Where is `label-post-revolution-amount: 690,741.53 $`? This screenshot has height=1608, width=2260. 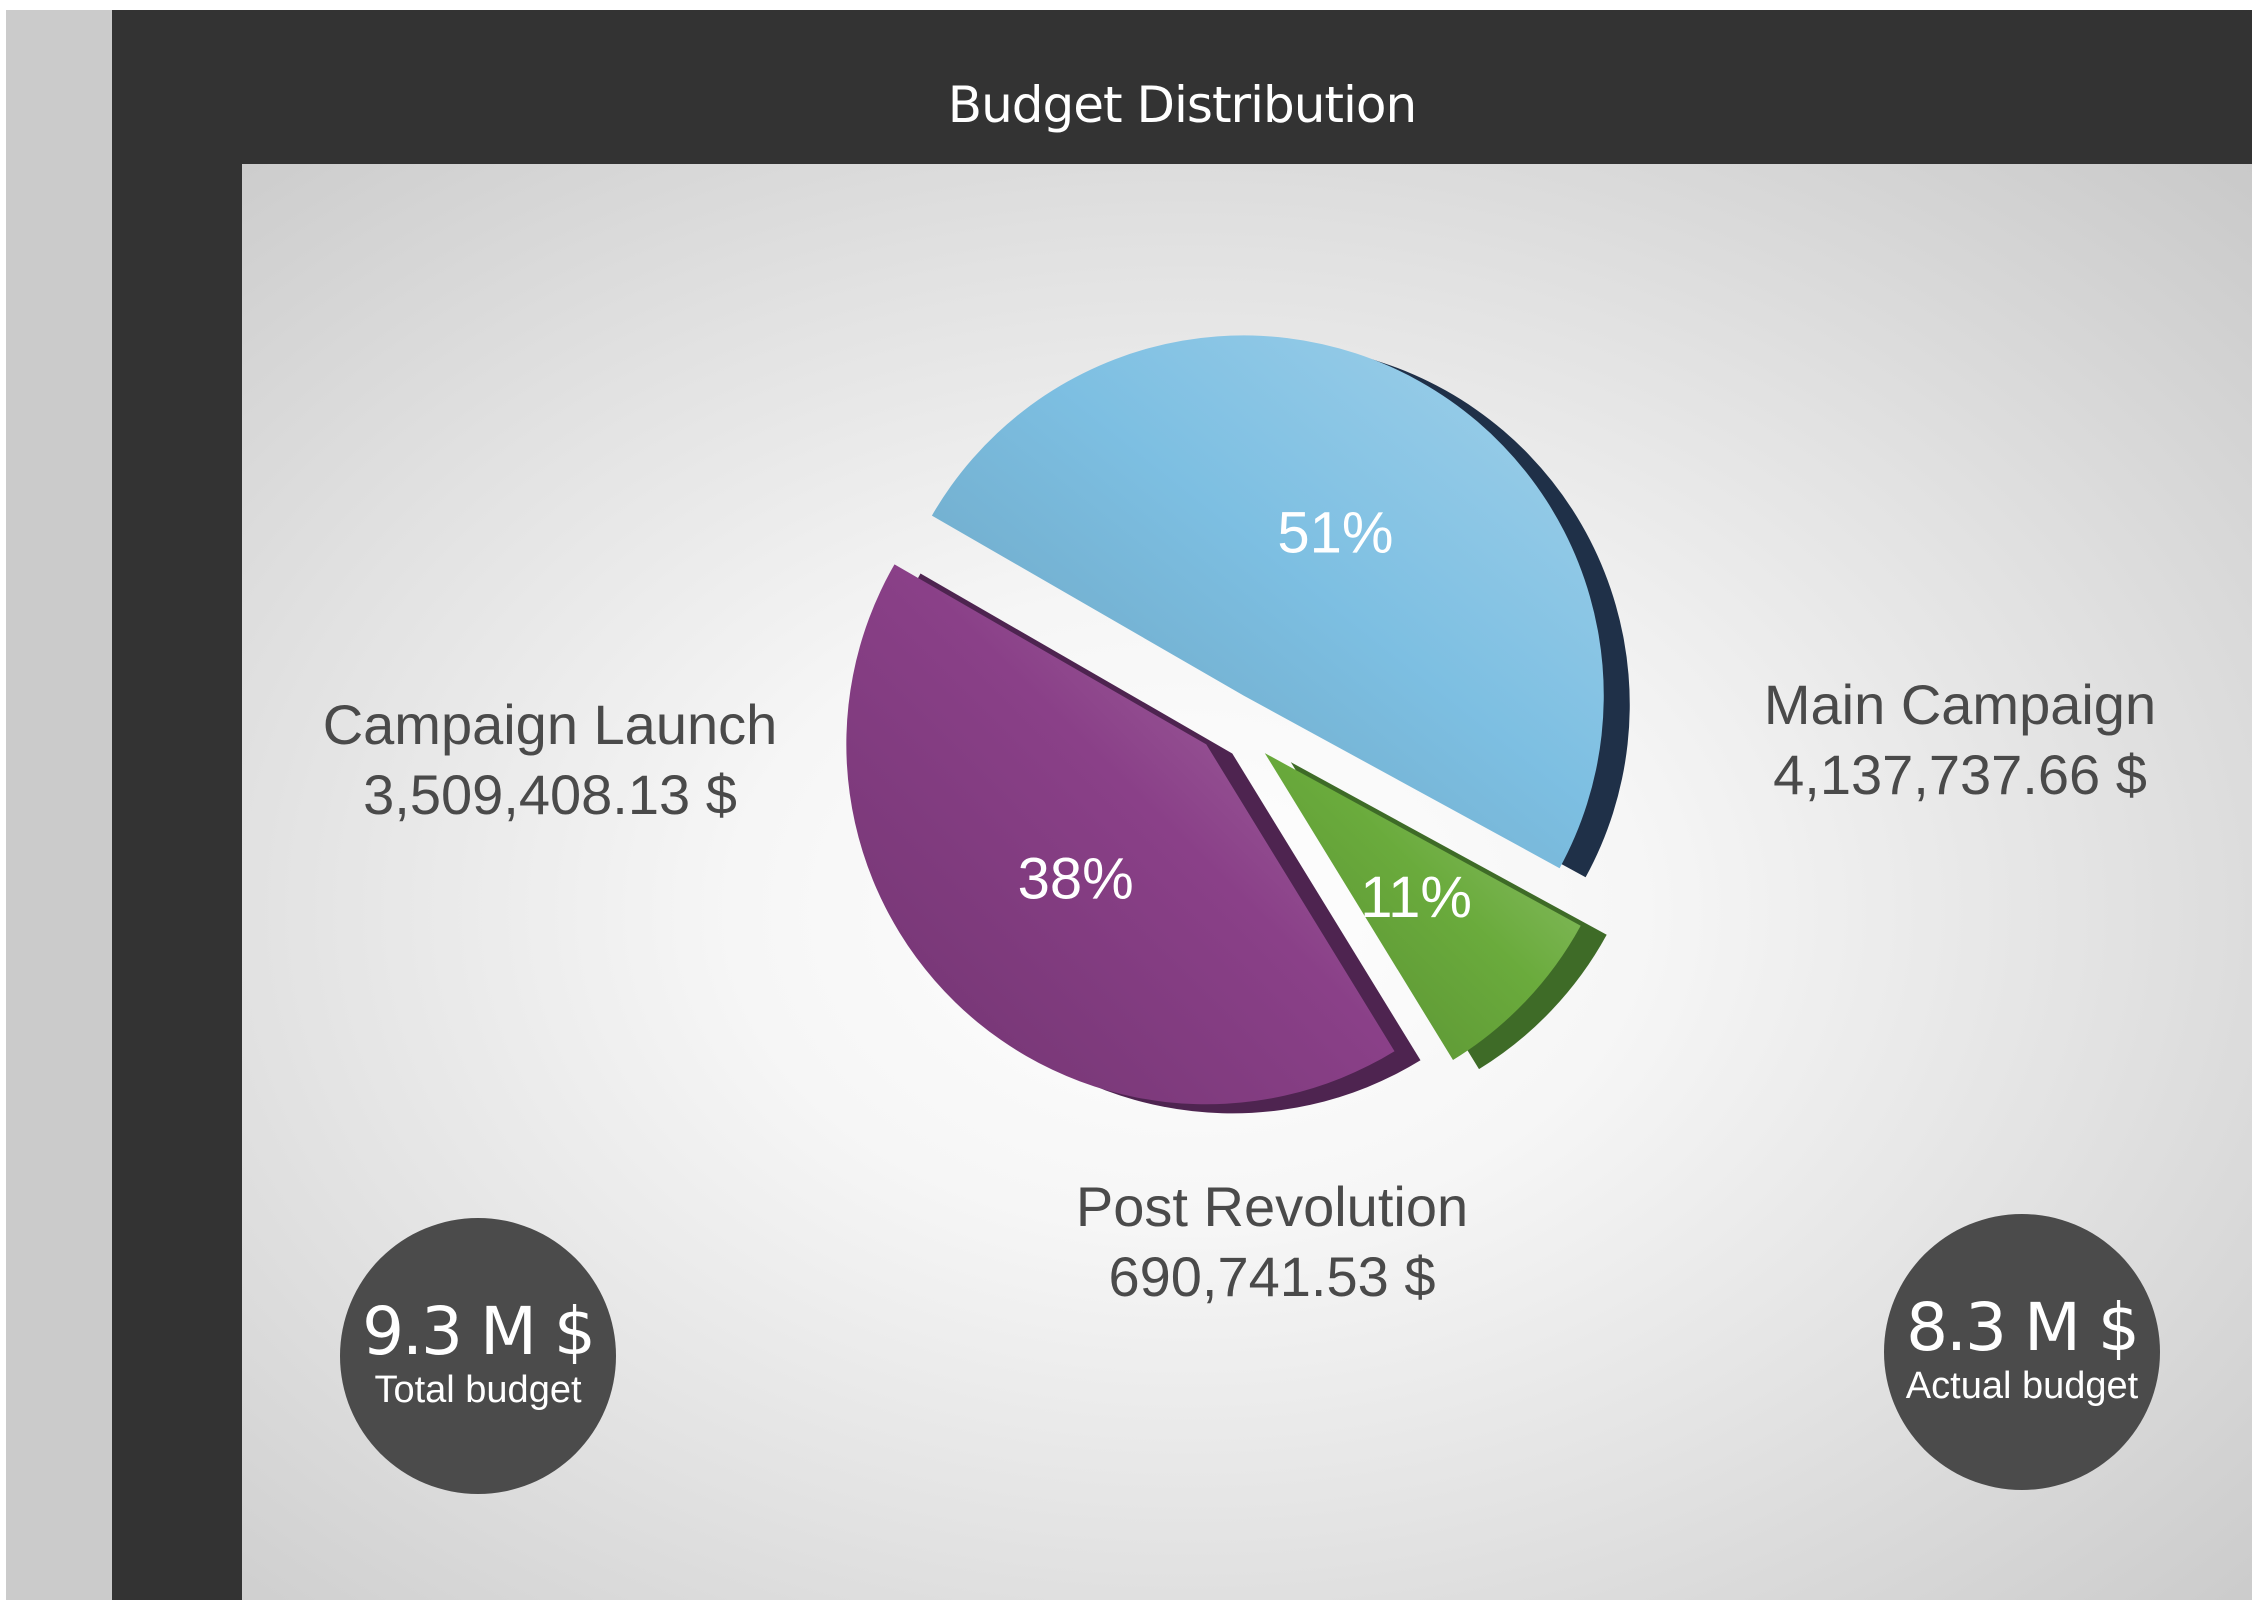 label-post-revolution-amount: 690,741.53 $ is located at coordinates (1272, 1276).